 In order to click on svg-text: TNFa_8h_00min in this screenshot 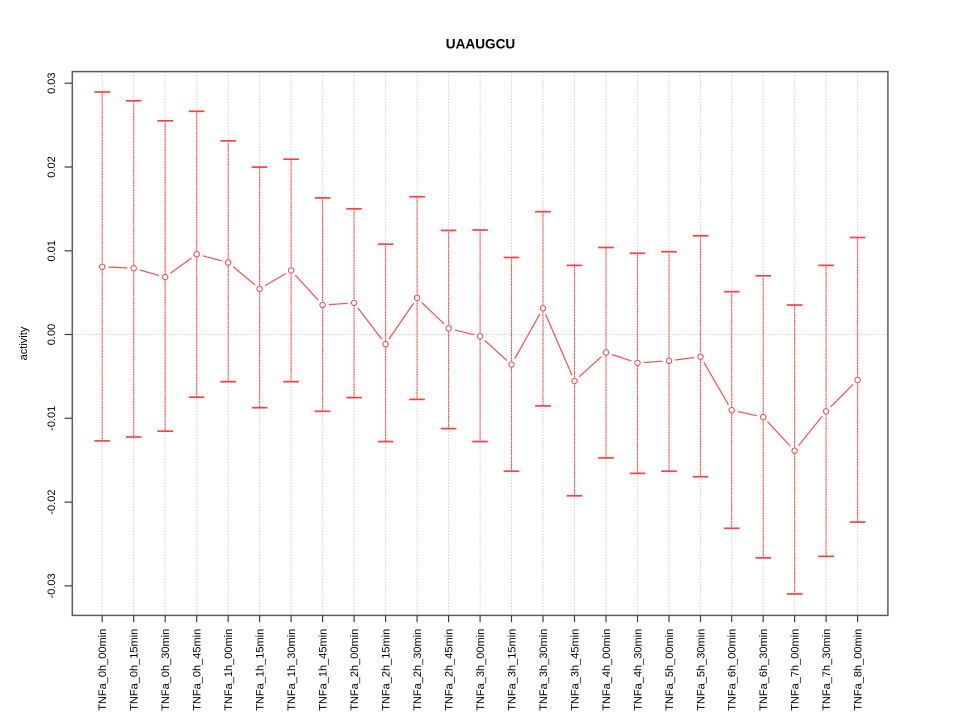, I will do `click(859, 670)`.